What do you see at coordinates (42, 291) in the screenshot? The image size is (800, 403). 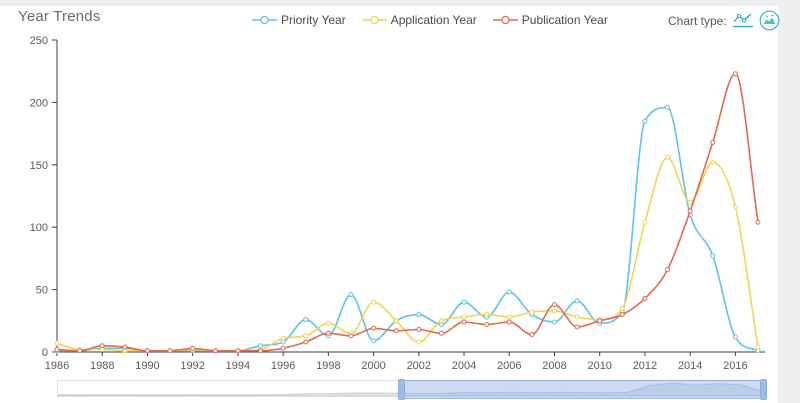 I see `y-tick-label: 50` at bounding box center [42, 291].